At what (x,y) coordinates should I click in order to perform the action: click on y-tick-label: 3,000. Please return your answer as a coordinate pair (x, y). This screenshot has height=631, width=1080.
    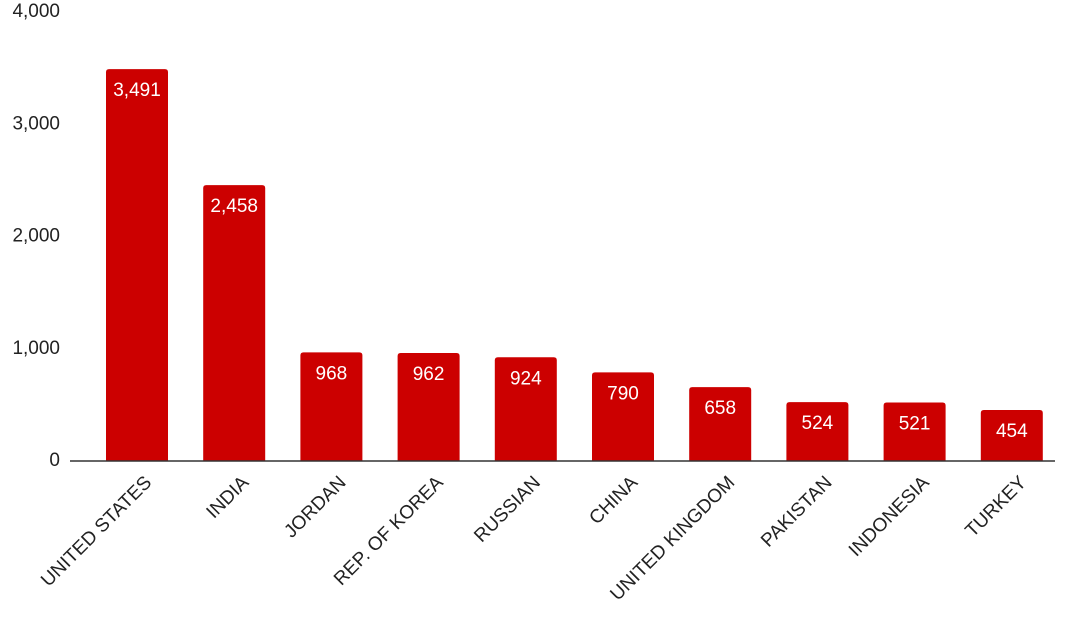
    Looking at the image, I should click on (36, 123).